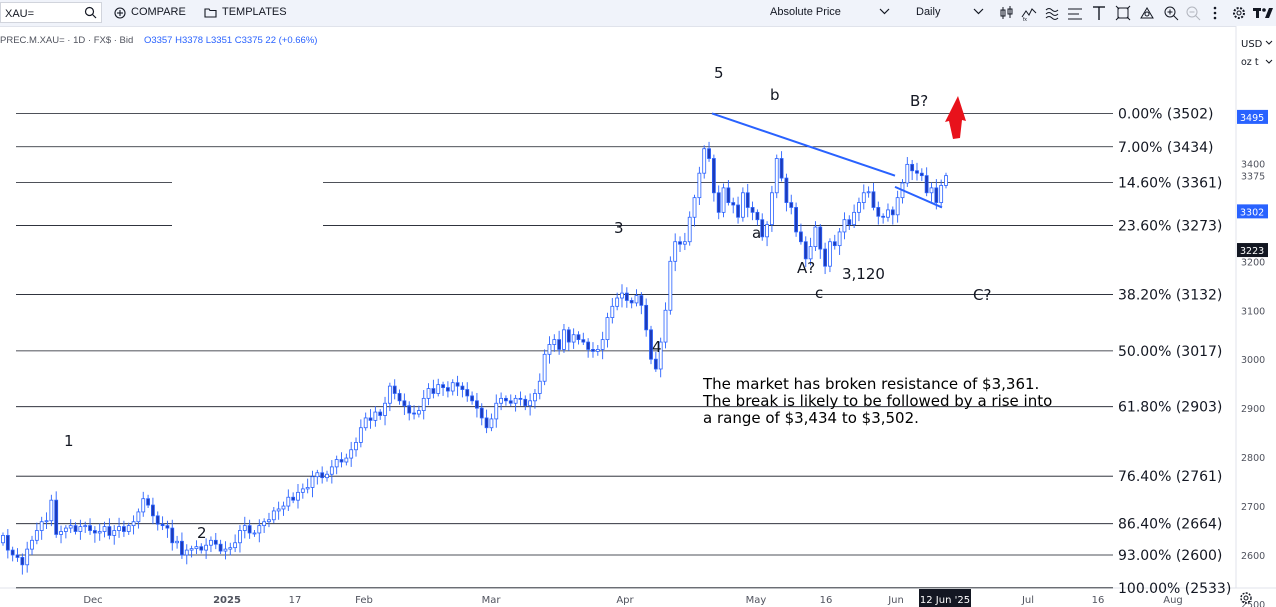 The width and height of the screenshot is (1276, 607). What do you see at coordinates (1246, 598) in the screenshot?
I see `axis-settings-icon` at bounding box center [1246, 598].